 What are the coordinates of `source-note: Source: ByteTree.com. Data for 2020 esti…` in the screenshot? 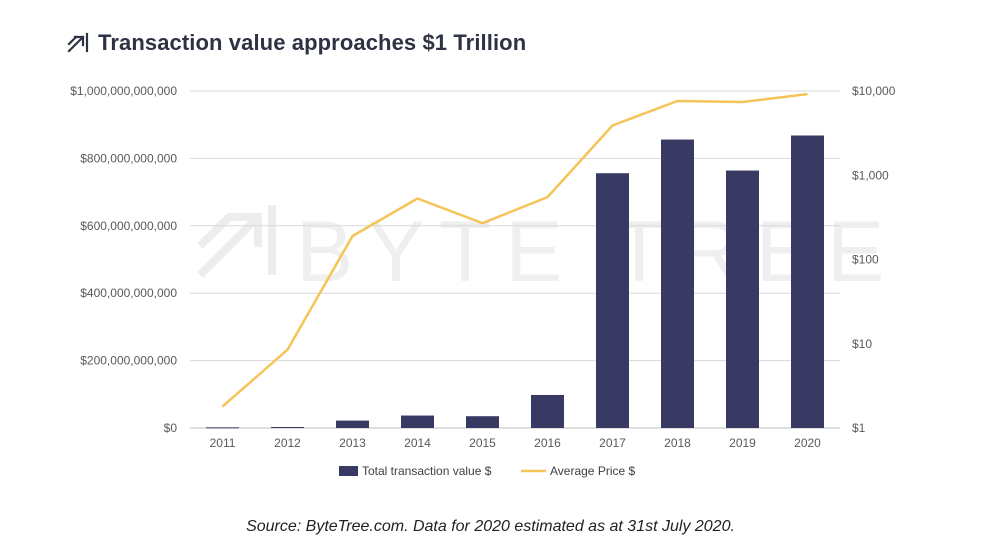 It's located at (490, 526).